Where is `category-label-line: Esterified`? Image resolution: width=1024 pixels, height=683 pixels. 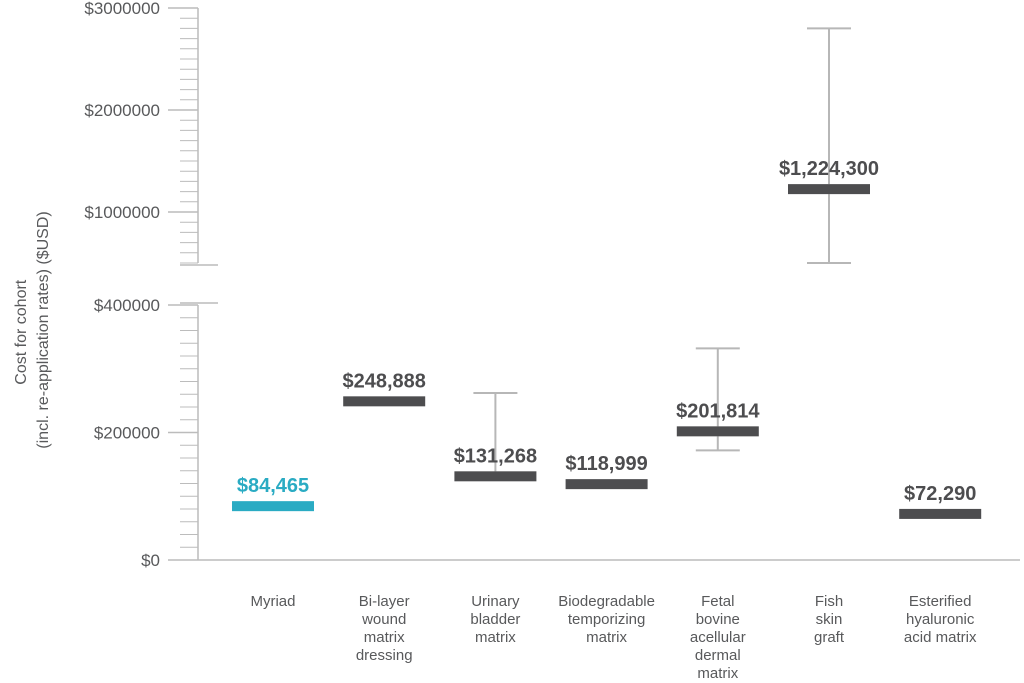 category-label-line: Esterified is located at coordinates (940, 601).